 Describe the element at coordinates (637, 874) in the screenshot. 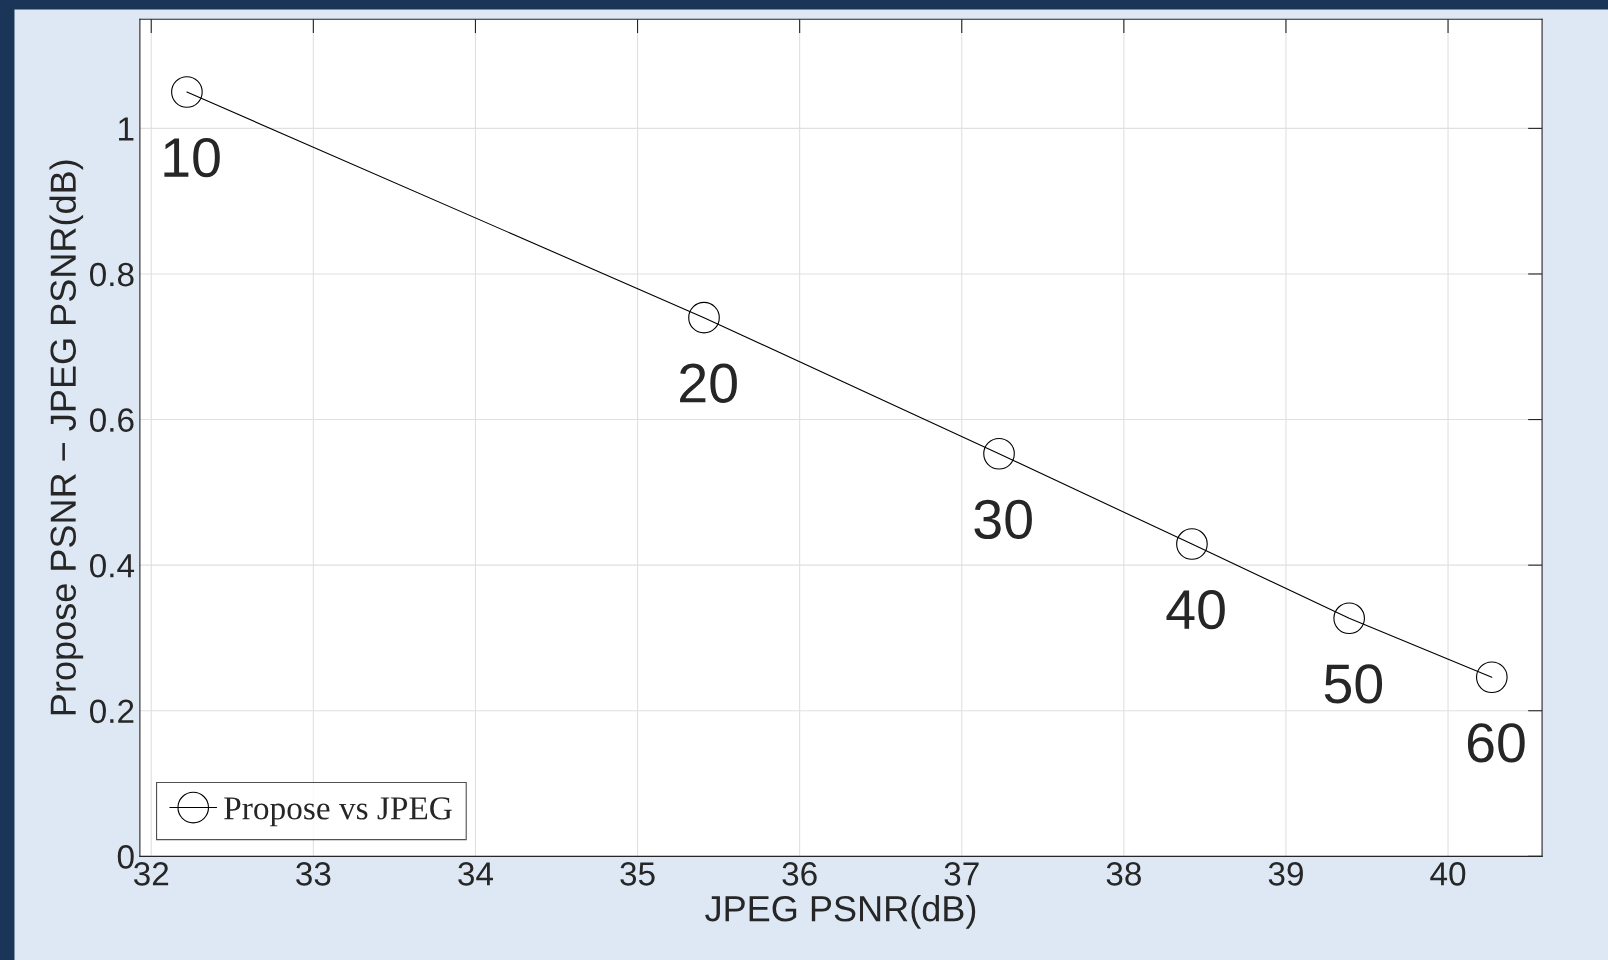

I see `x-tick-label: 35` at that location.